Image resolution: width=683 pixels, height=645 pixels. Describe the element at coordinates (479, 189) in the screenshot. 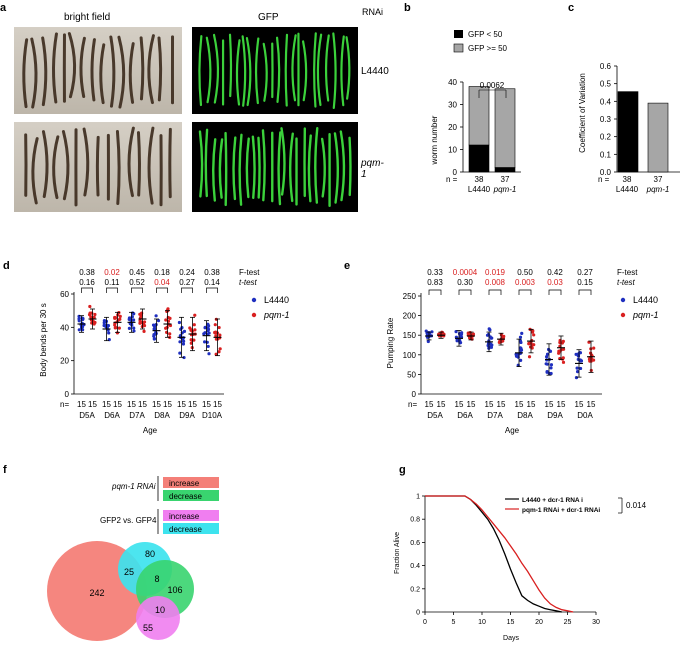

I see `b-cat-l4440: L4440` at that location.